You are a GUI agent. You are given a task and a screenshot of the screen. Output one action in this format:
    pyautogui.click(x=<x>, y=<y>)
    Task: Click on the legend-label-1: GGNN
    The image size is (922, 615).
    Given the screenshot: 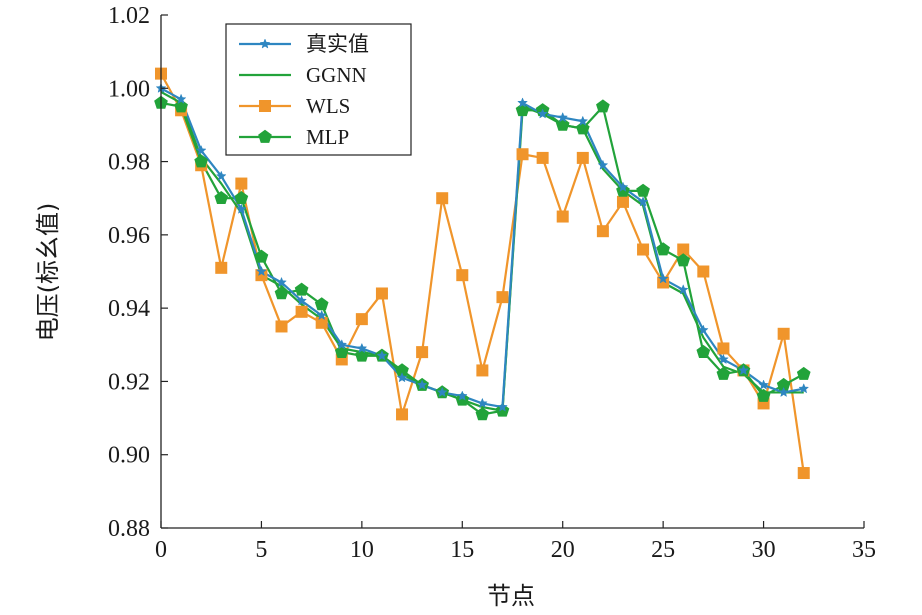 What is the action you would take?
    pyautogui.click(x=336, y=75)
    